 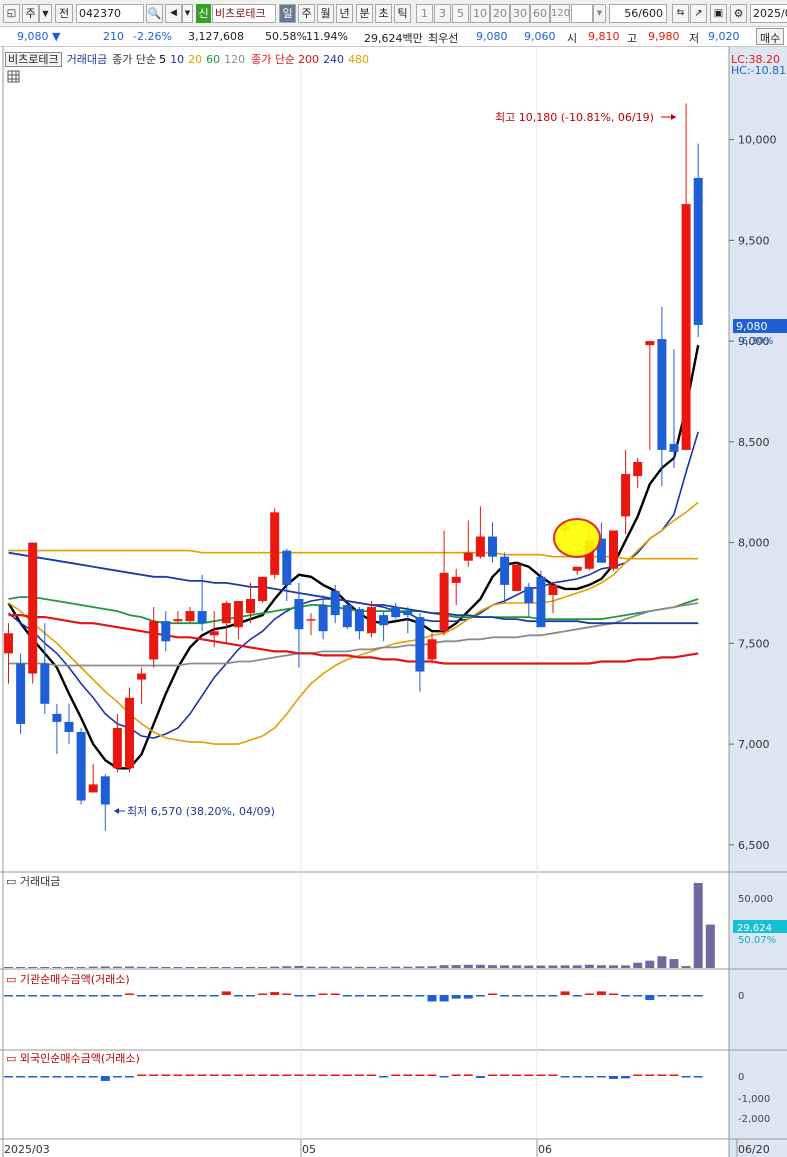 I want to click on legend-ma20: 20, so click(x=195, y=59).